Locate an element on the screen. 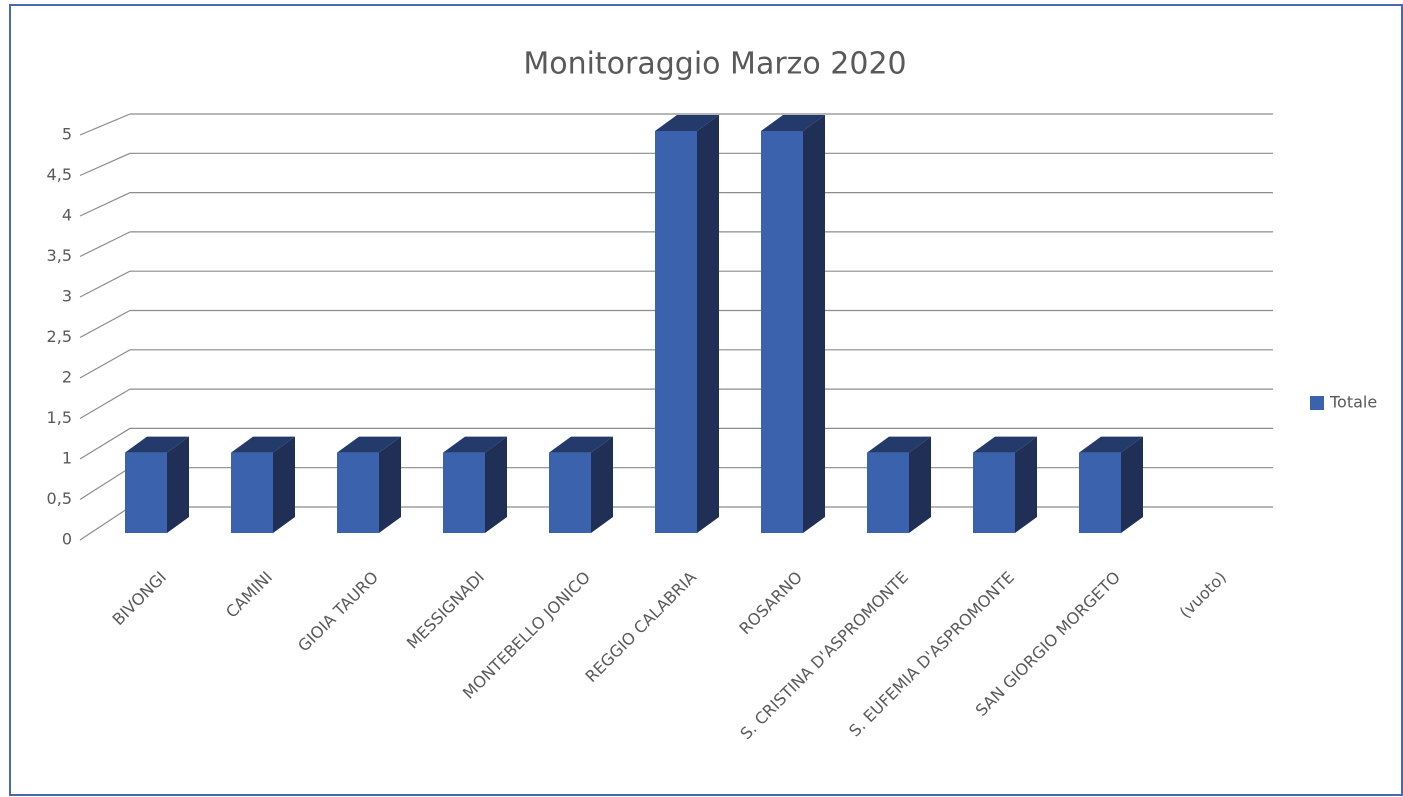 The height and width of the screenshot is (797, 1403). legend-label: Totale is located at coordinates (1353, 402).